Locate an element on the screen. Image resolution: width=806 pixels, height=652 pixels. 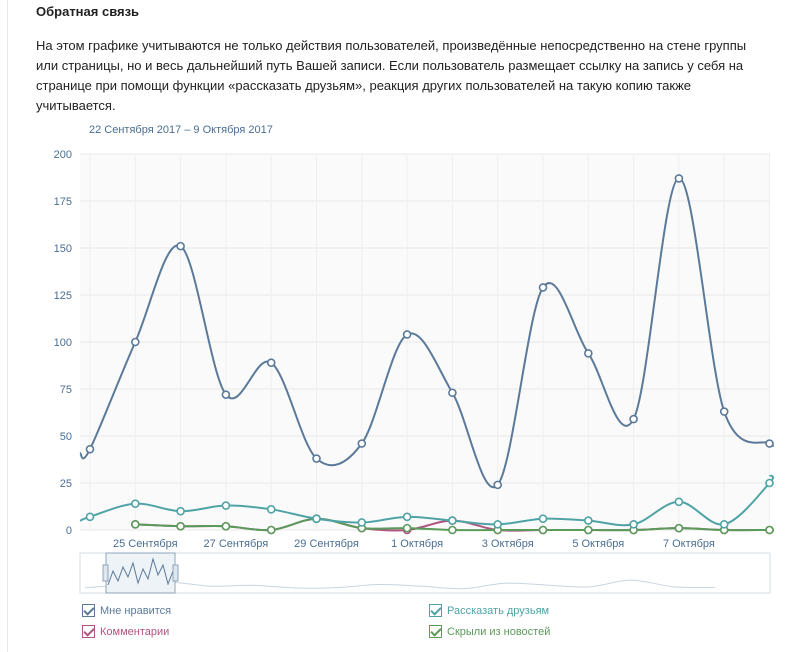
x-tick-label: 25 Сентября is located at coordinates (145, 544).